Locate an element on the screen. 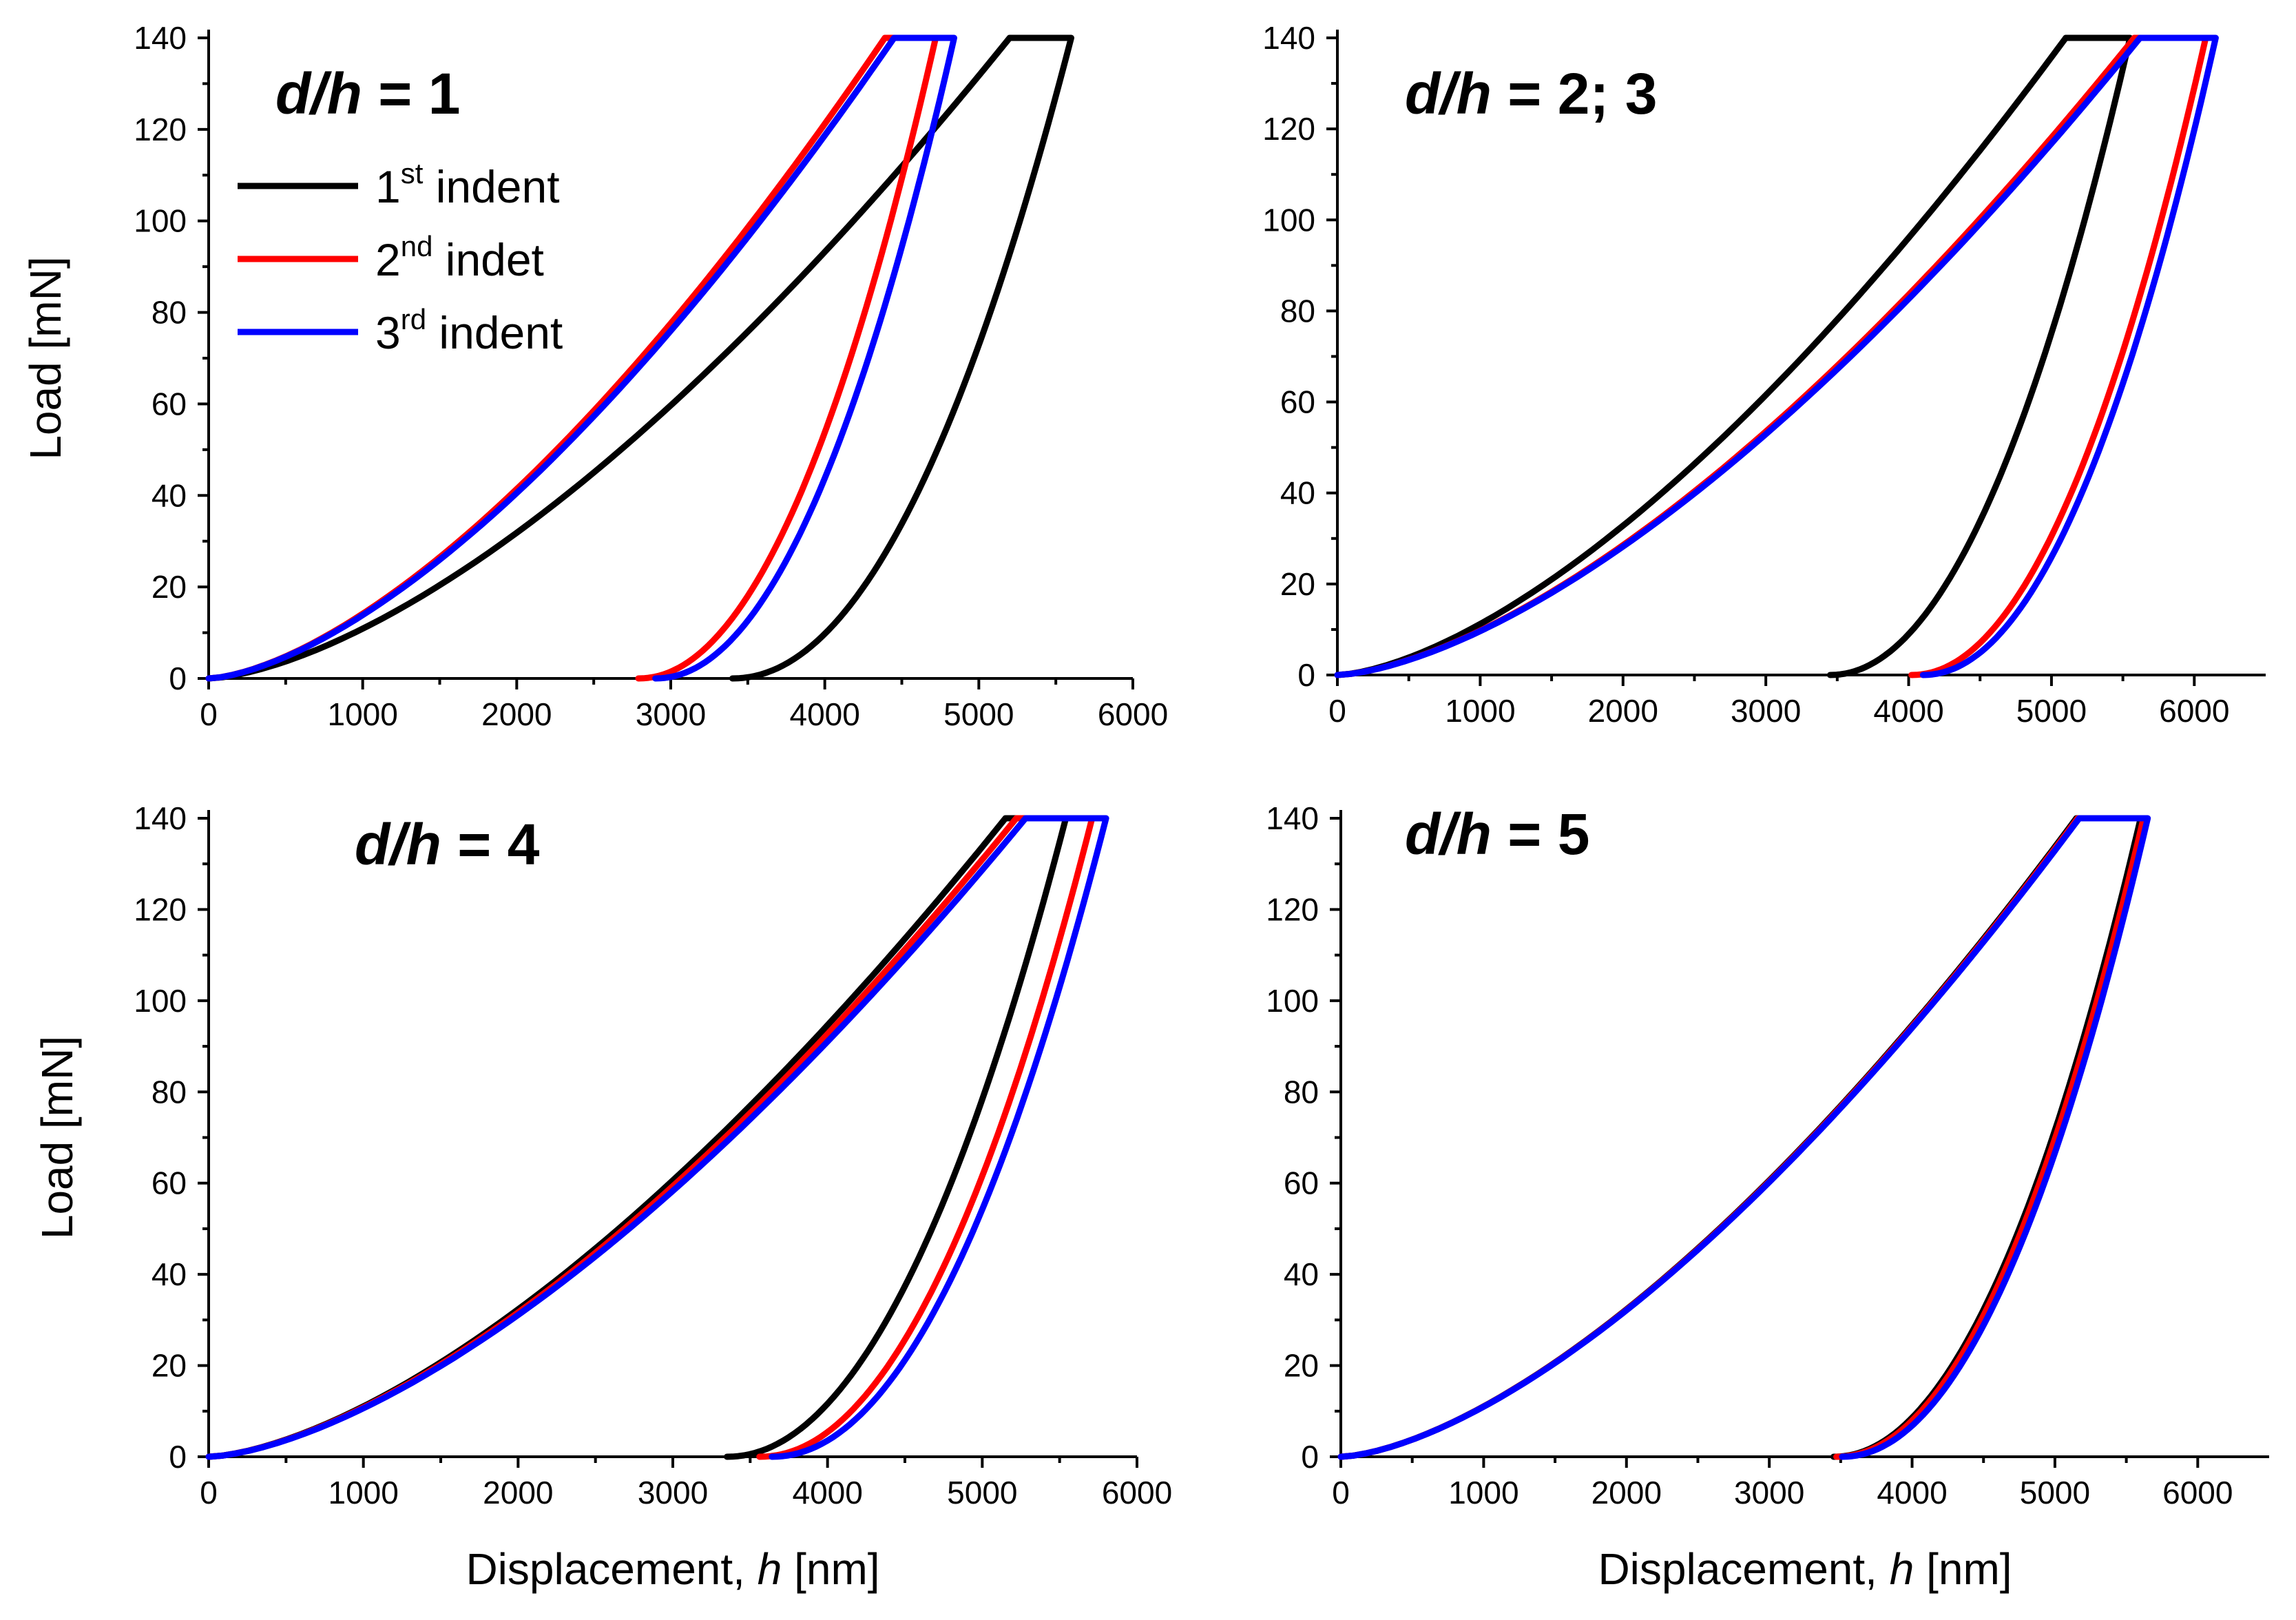 The height and width of the screenshot is (1620, 2296). legend-label-3: 3rd indent is located at coordinates (469, 331).